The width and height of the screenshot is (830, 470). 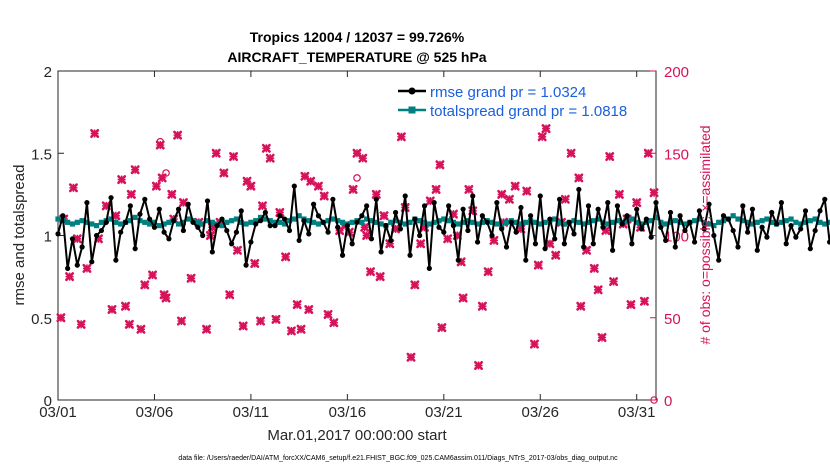 What do you see at coordinates (41, 319) in the screenshot?
I see `left-tick-label: 0.5` at bounding box center [41, 319].